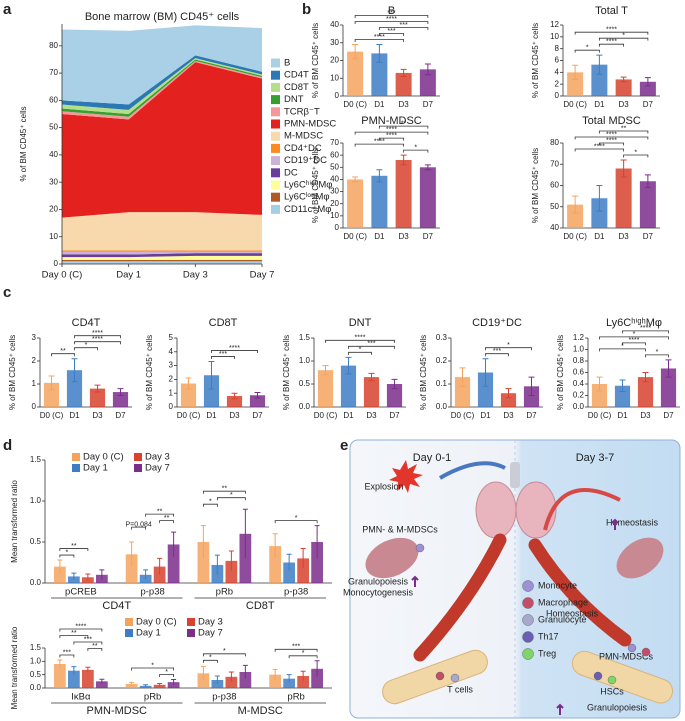 The height and width of the screenshot is (721, 685). I want to click on legend-label: CD4T, so click(296, 75).